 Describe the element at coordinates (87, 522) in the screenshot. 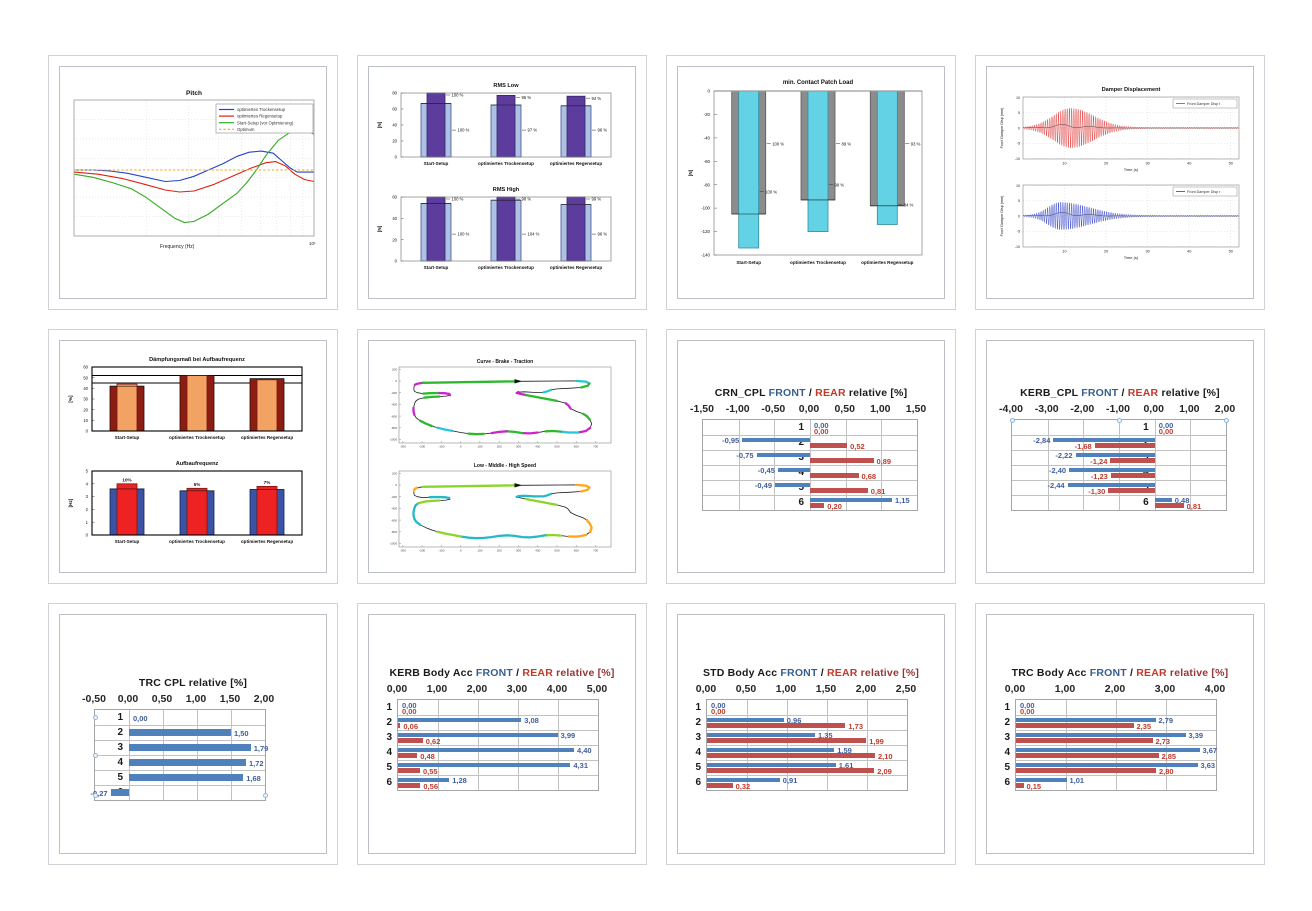

I see `y-tick-label: 1` at that location.